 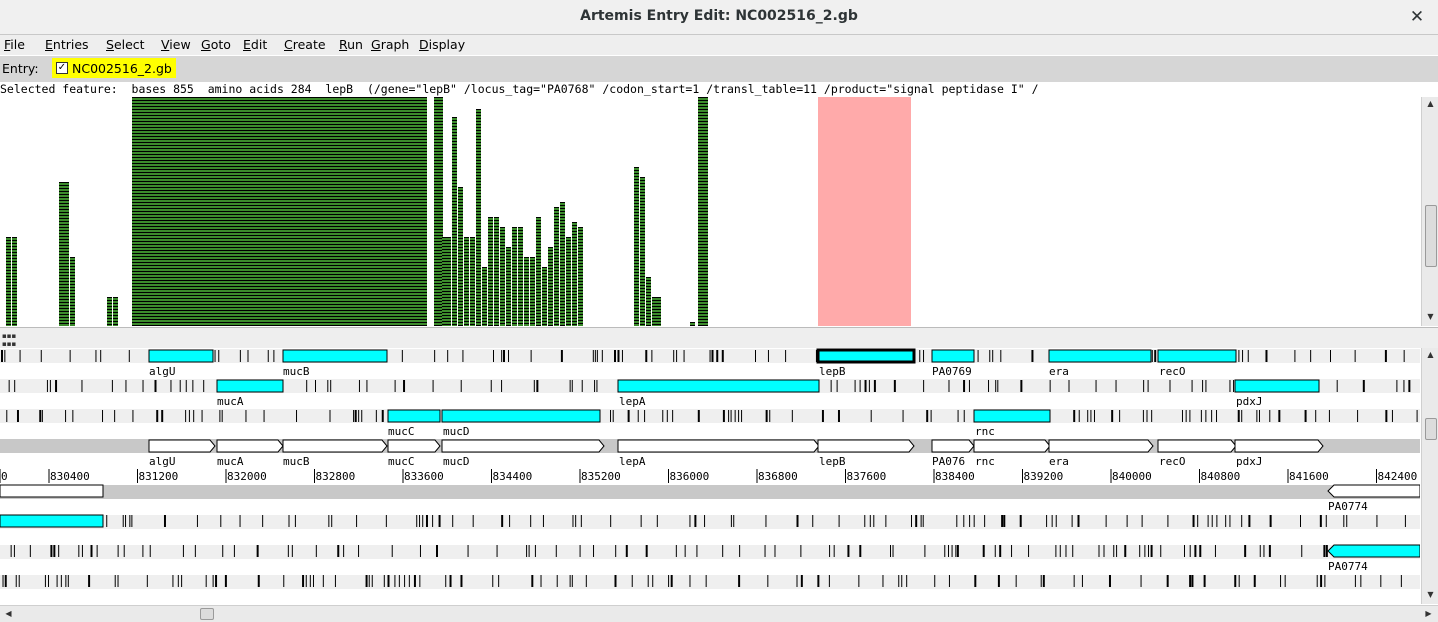 I want to click on window-title: Artemis Entry Edit: NC002516_2.gb, so click(x=719, y=17).